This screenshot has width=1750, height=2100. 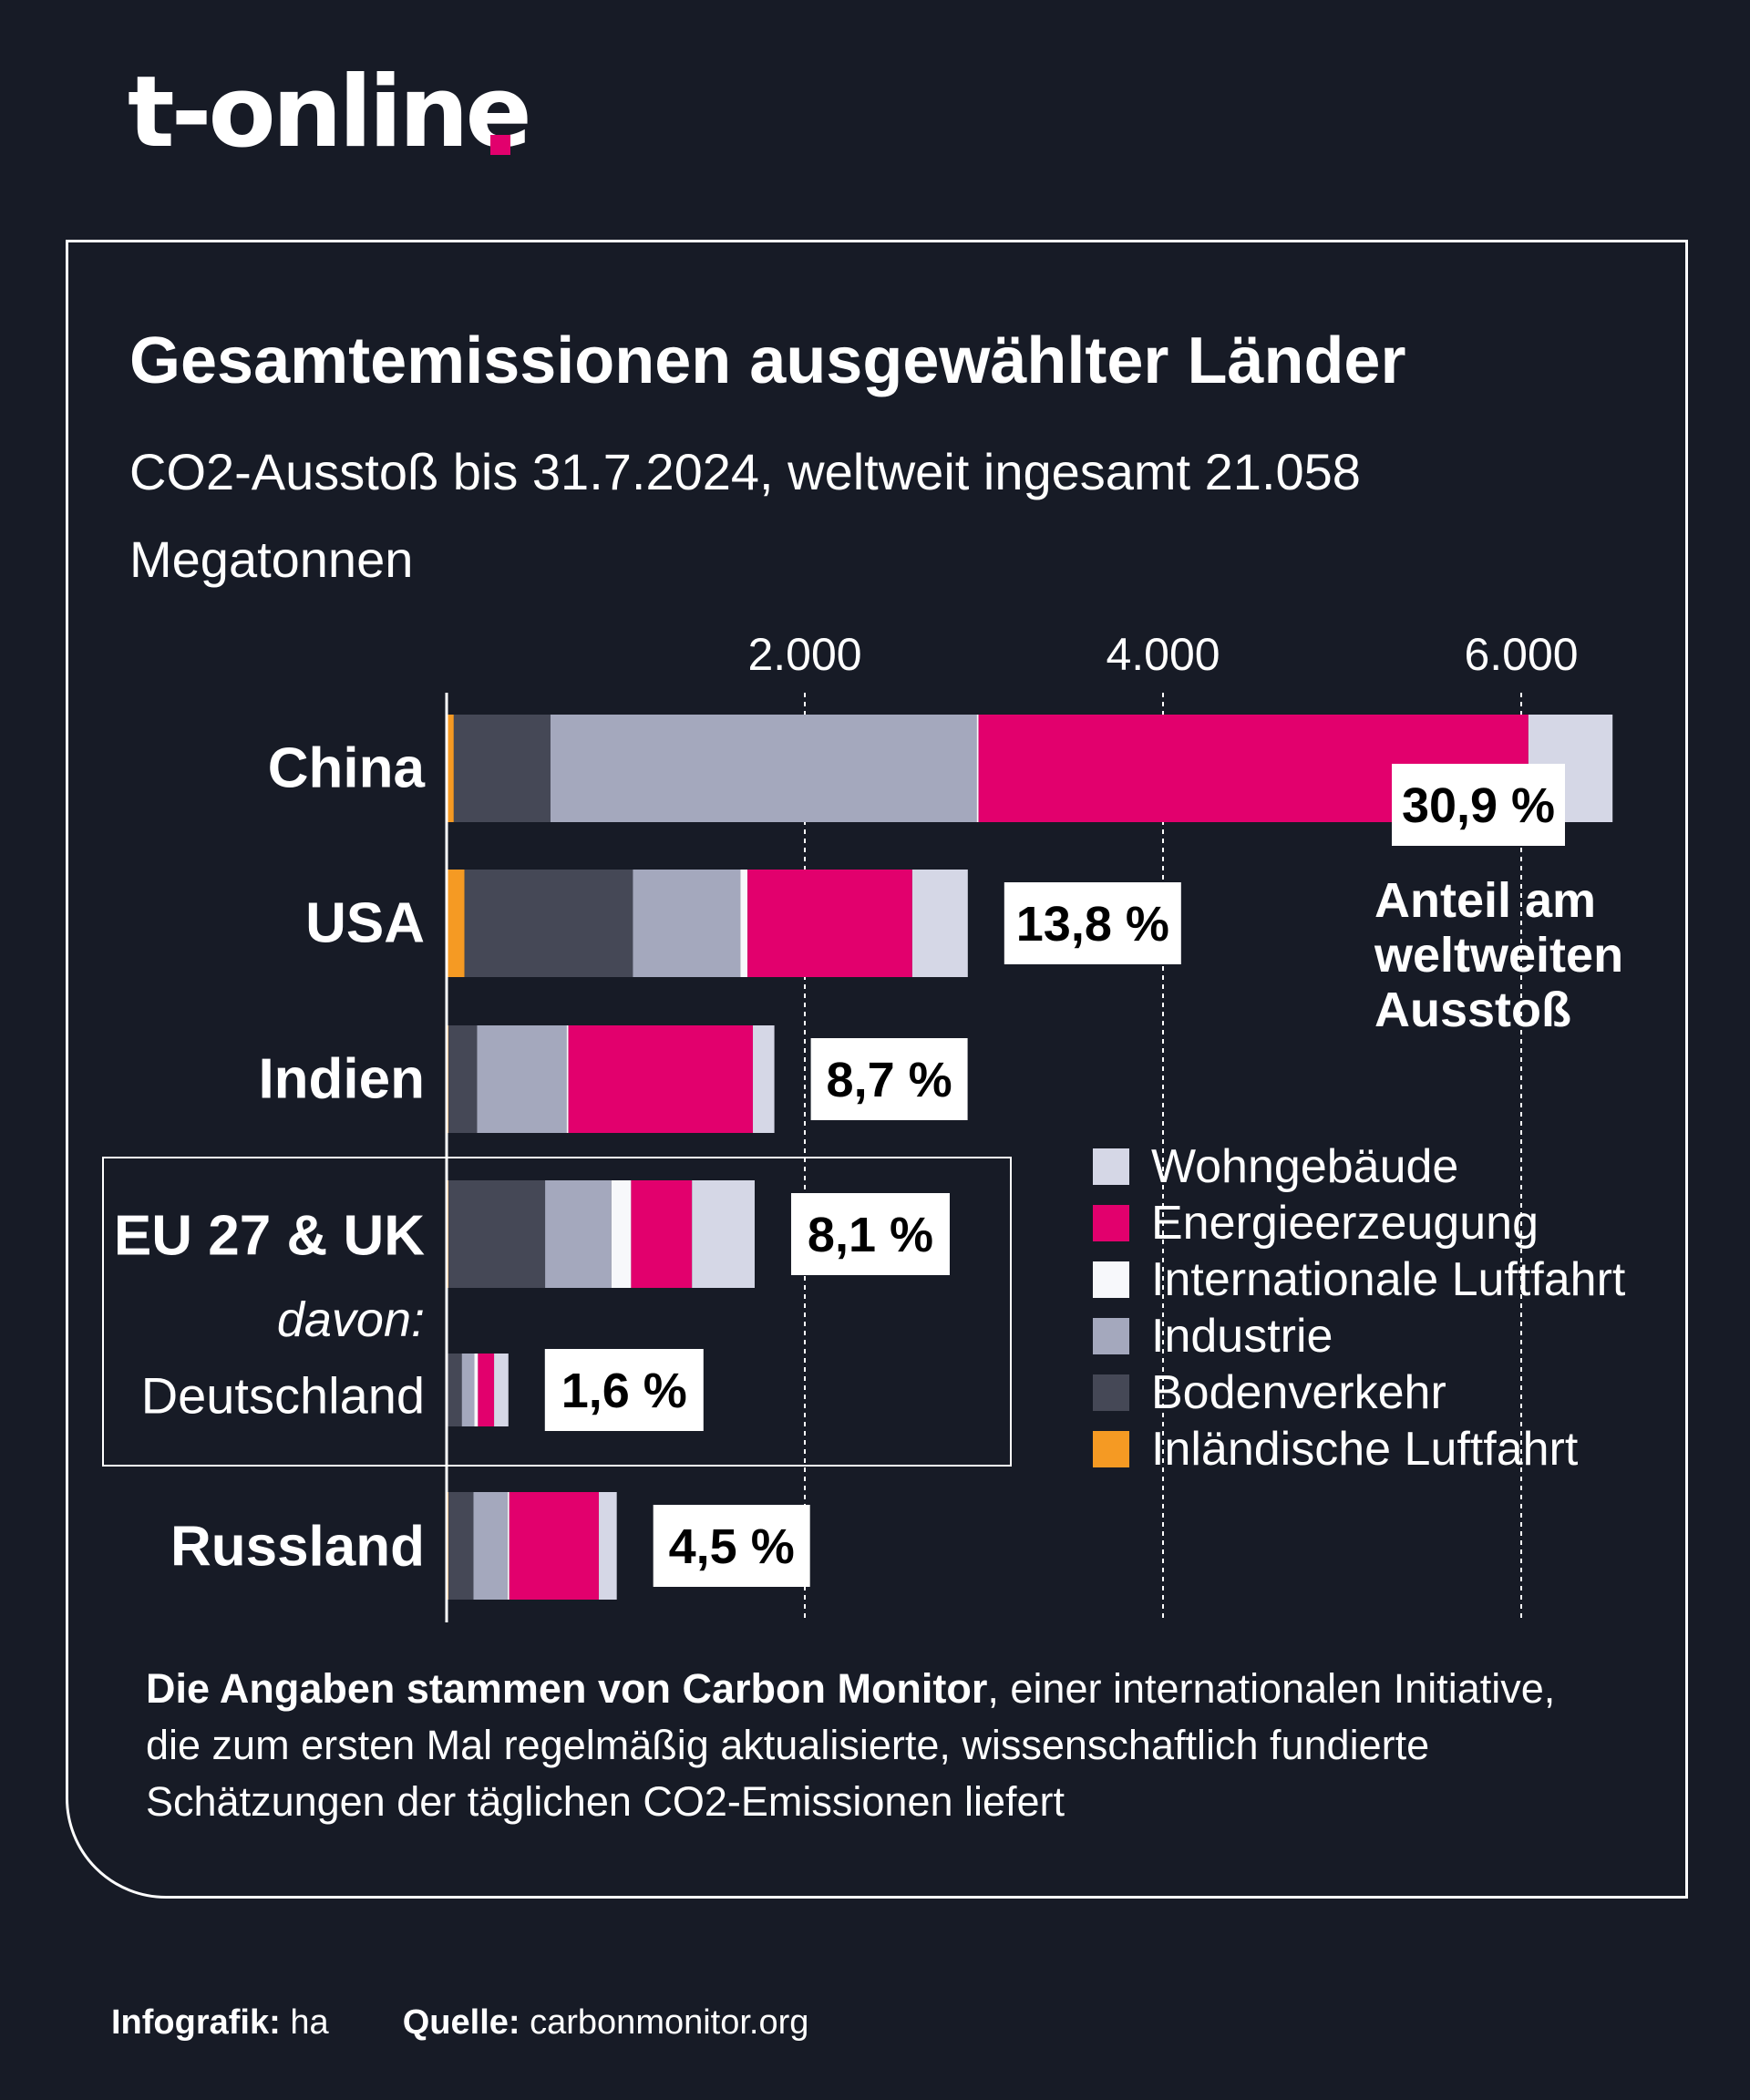 I want to click on legend-label: Wohngebäude, so click(x=1305, y=1166).